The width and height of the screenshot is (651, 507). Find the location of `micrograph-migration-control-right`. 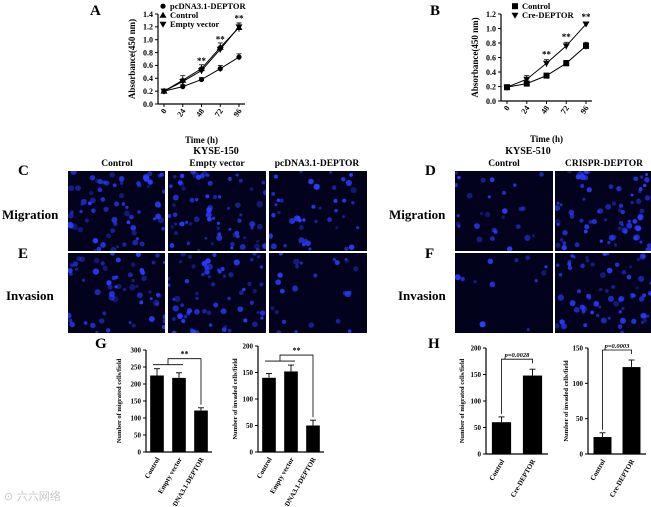

micrograph-migration-control-right is located at coordinates (504, 211).